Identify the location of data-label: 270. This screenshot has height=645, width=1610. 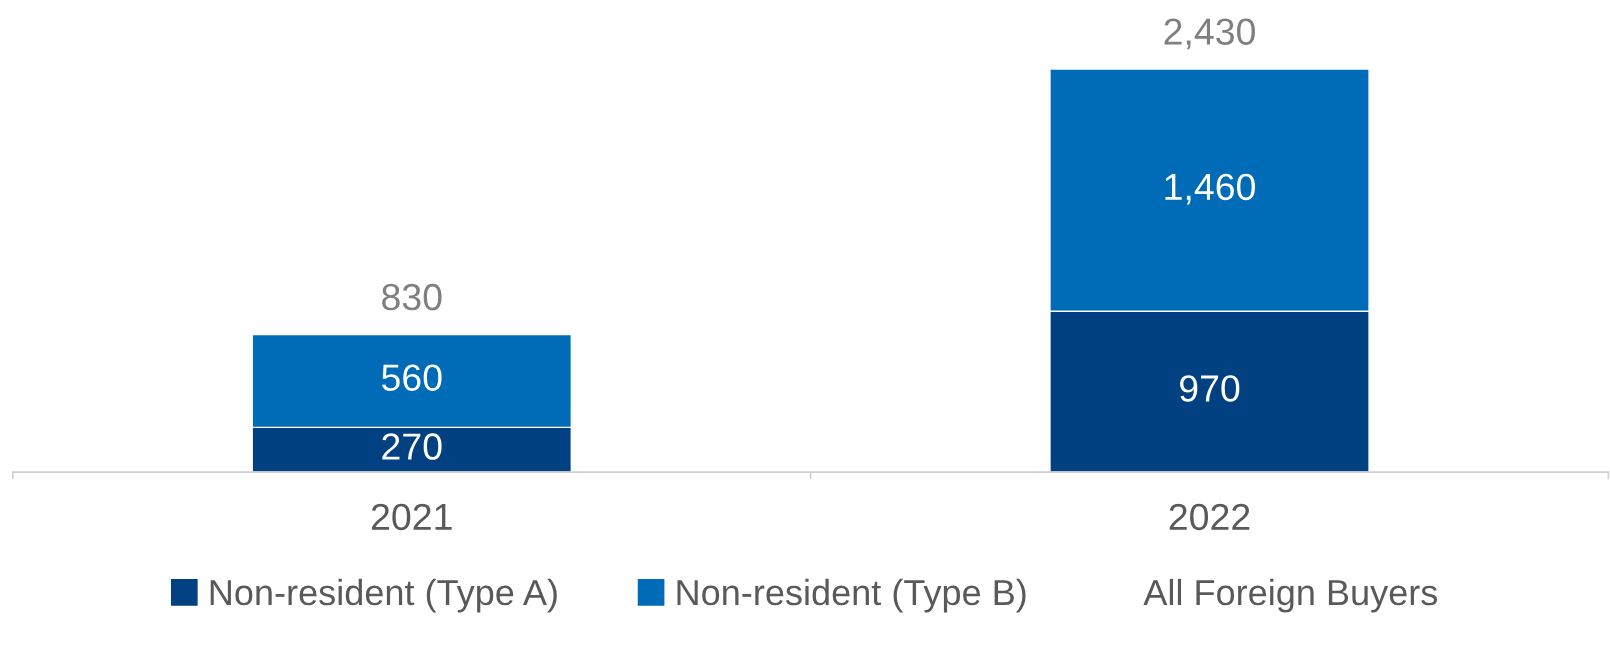
(412, 446).